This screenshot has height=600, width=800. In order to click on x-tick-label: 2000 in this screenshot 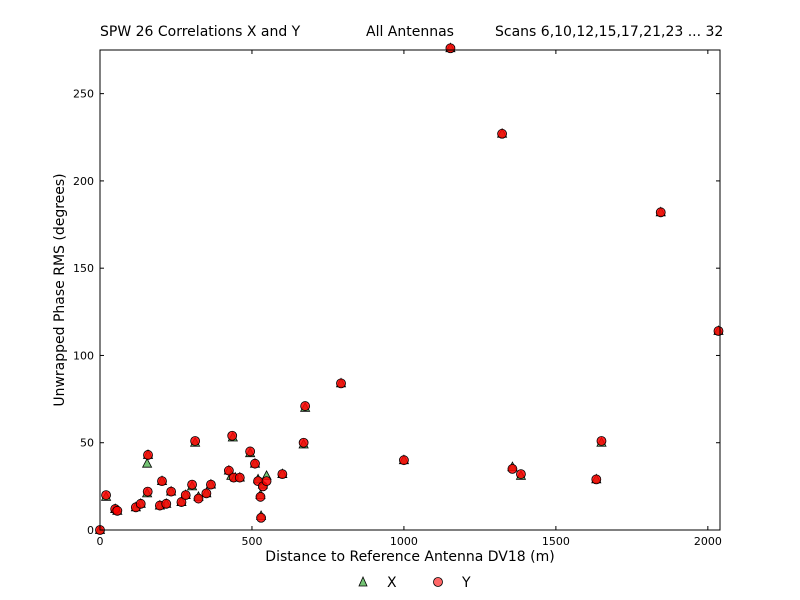, I will do `click(708, 541)`.